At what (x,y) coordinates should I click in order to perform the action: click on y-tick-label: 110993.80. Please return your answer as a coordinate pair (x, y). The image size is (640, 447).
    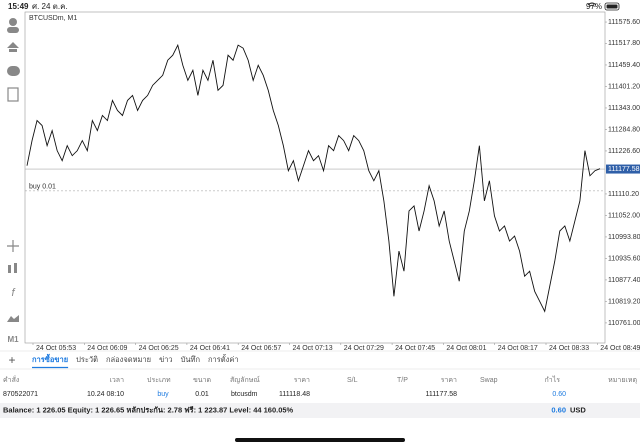
    Looking at the image, I should click on (624, 237).